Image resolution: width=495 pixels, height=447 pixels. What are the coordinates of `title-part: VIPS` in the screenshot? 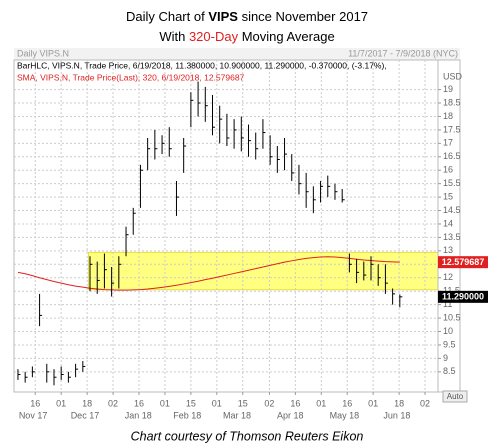 It's located at (223, 16).